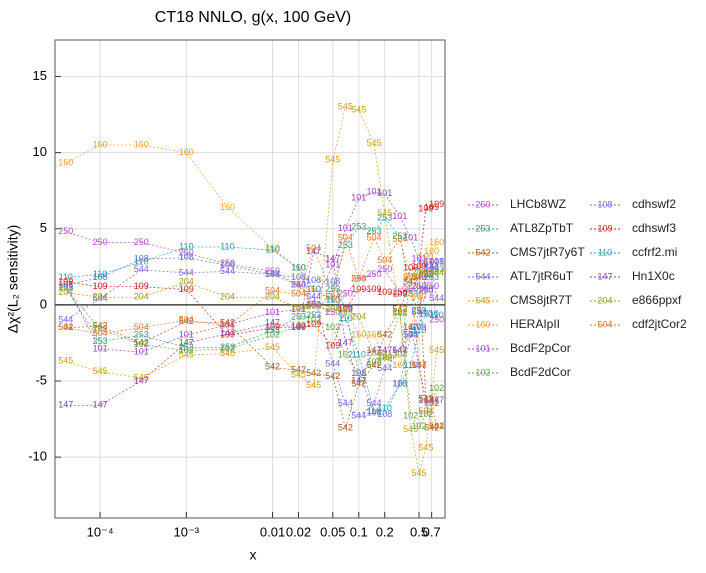 The image size is (706, 573). Describe the element at coordinates (604, 276) in the screenshot. I see `legend-marker: 147` at that location.